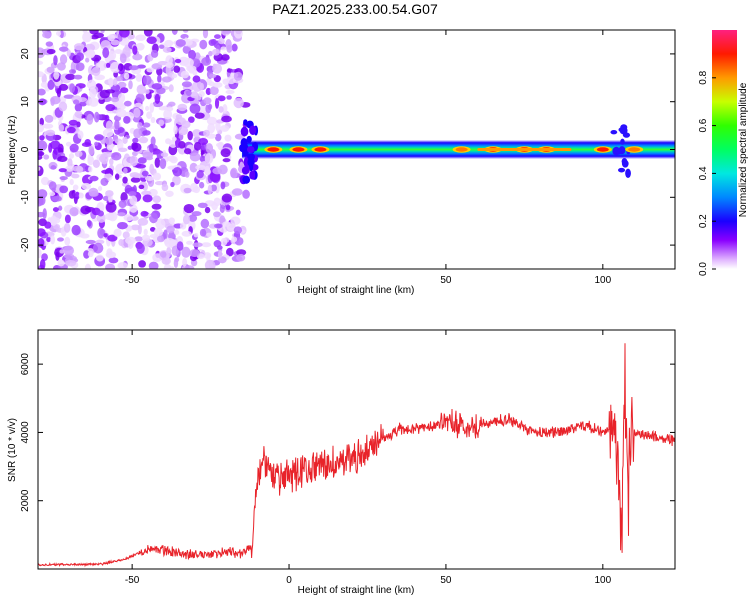  Describe the element at coordinates (703, 173) in the screenshot. I see `colorbar-tick-label: 0.4` at that location.